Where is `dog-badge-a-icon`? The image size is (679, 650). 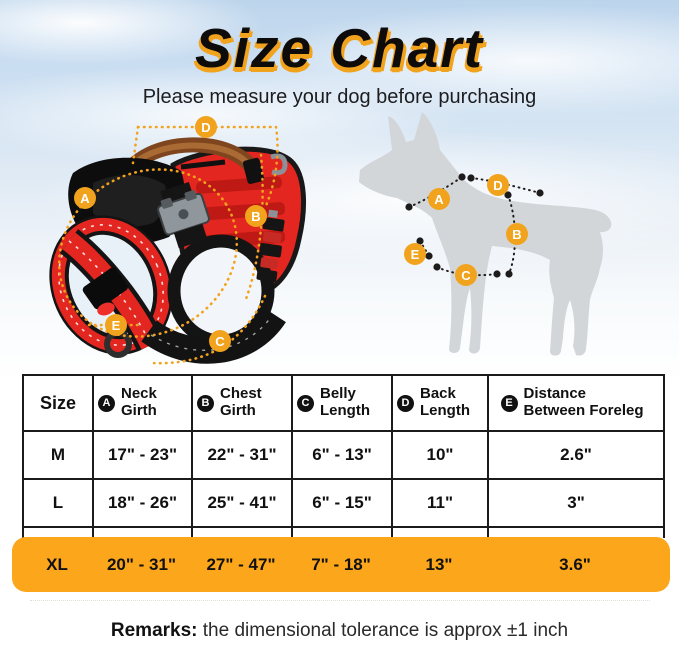
dog-badge-a-icon is located at coordinates (439, 199).